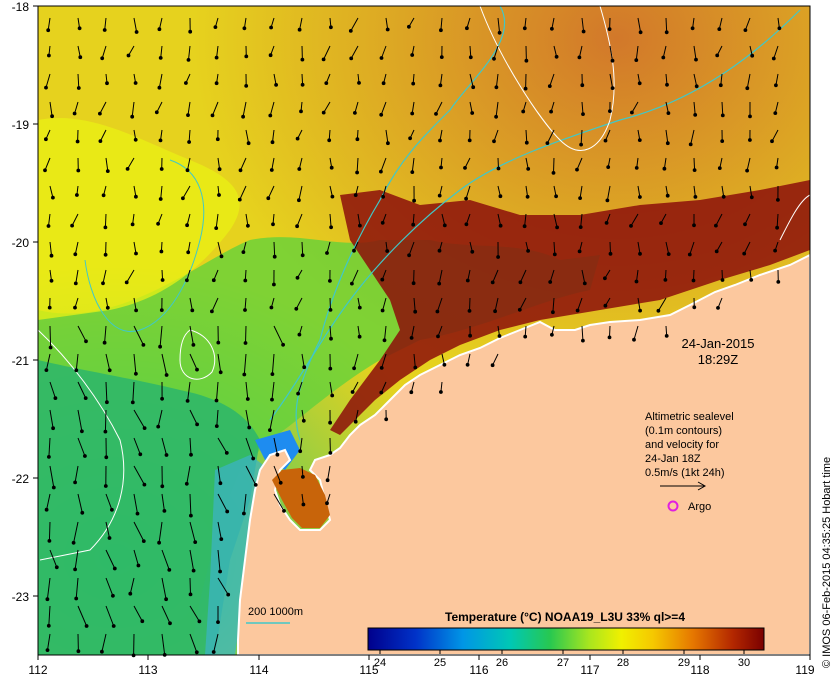 The height and width of the screenshot is (680, 840). Describe the element at coordinates (502, 663) in the screenshot. I see `colorbar-tick-label: 26` at that location.